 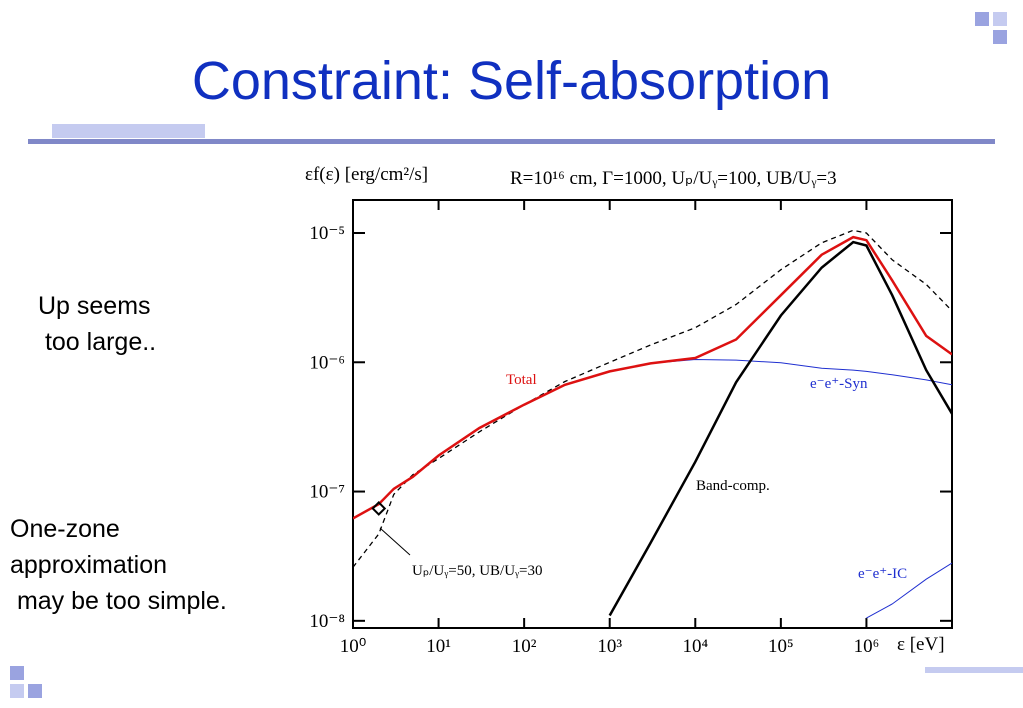 What do you see at coordinates (353, 646) in the screenshot?
I see `x-tick-label: 10⁰` at bounding box center [353, 646].